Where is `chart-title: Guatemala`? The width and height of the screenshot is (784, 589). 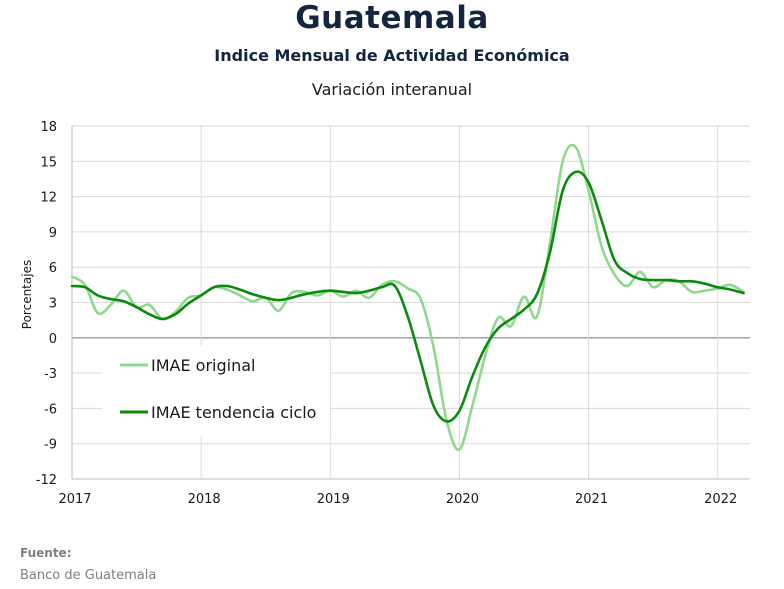 chart-title: Guatemala is located at coordinates (392, 18).